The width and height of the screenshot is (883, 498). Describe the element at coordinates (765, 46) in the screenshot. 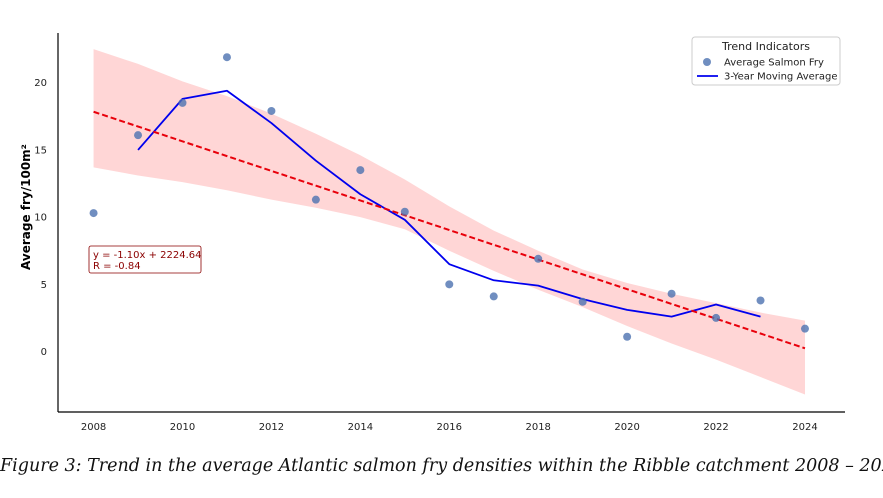

I see `legend-title: Trend Indicators` at that location.